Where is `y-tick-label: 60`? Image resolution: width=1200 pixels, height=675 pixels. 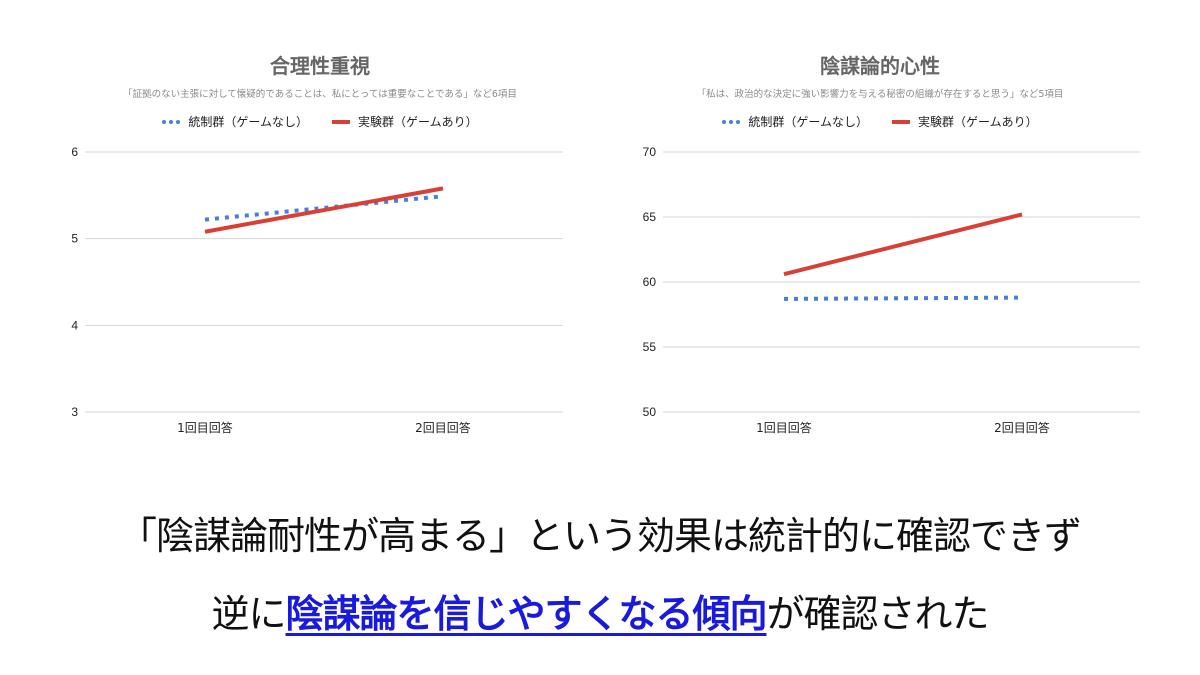 y-tick-label: 60 is located at coordinates (650, 282).